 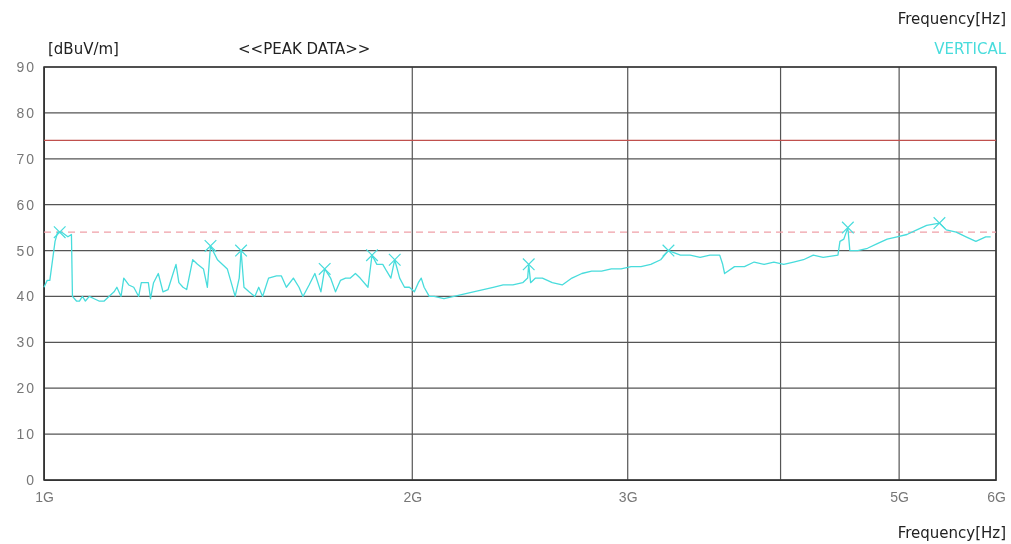 What do you see at coordinates (26, 250) in the screenshot?
I see `y-tick-label: 50` at bounding box center [26, 250].